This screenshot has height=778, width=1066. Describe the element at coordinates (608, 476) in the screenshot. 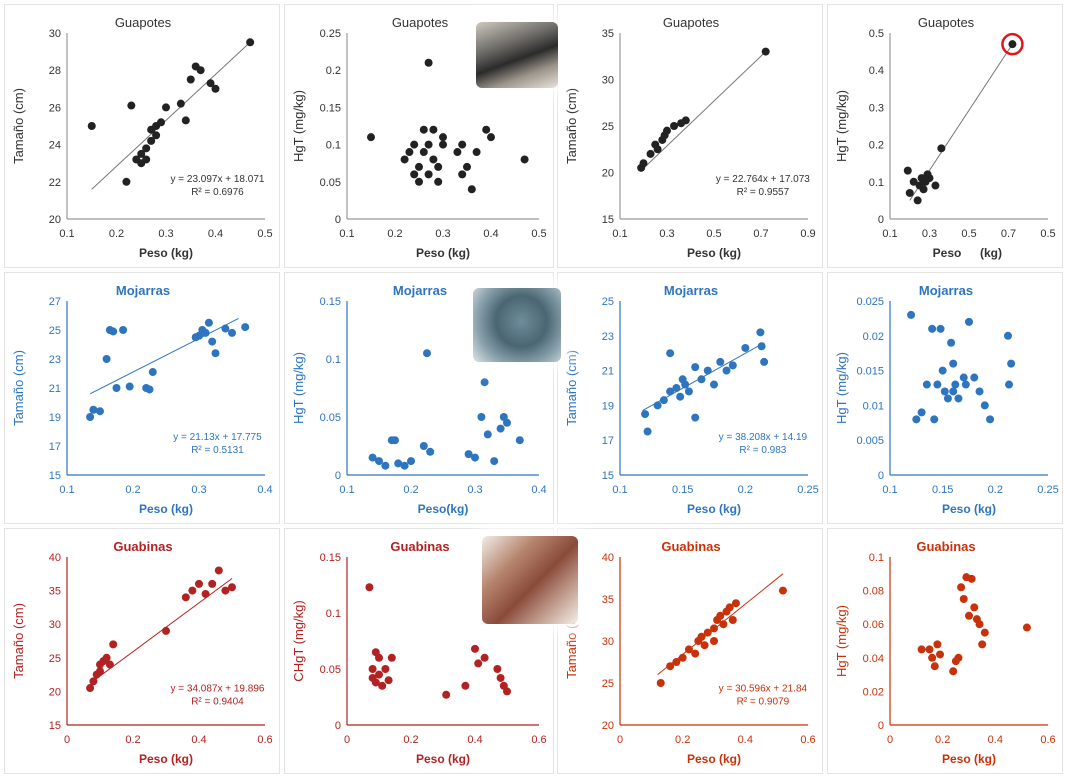

I see `y-tick-label: 15` at that location.